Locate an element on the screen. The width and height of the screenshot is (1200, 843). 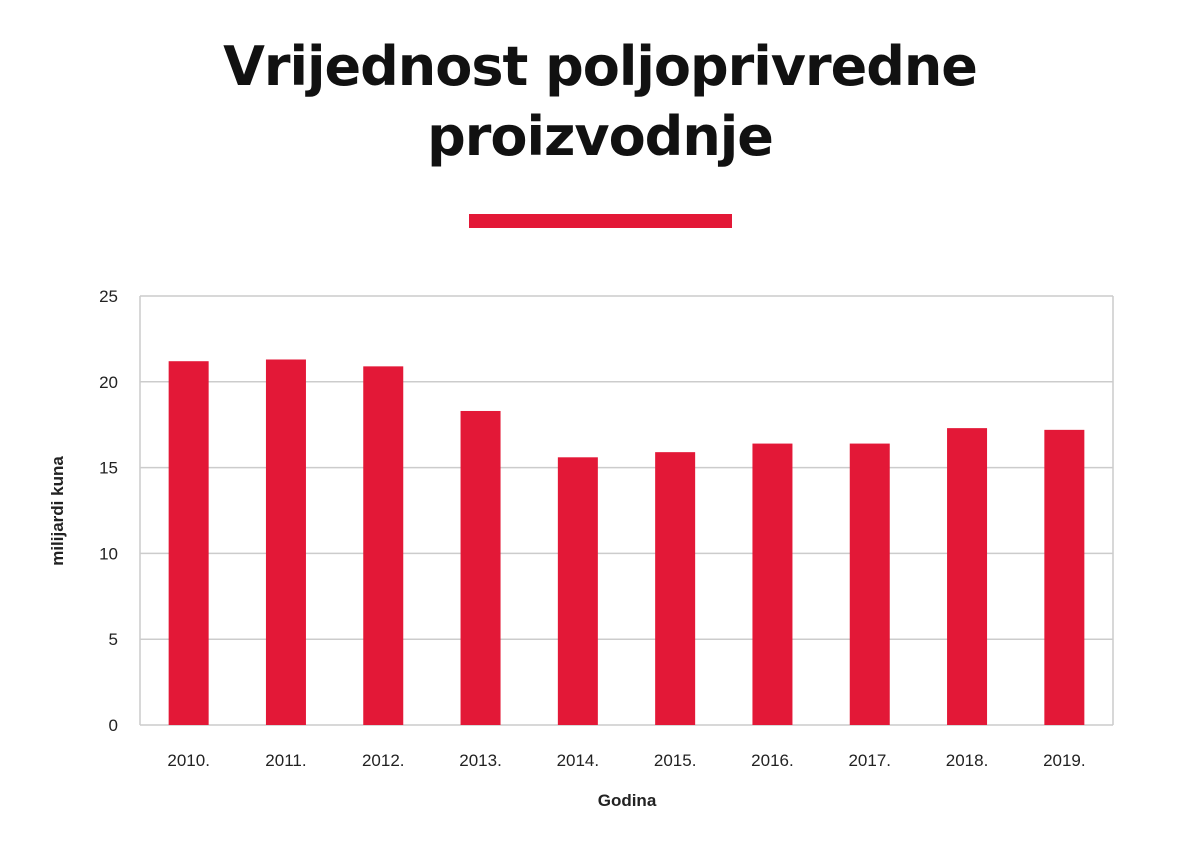
x-tick-label: 2014. is located at coordinates (578, 760).